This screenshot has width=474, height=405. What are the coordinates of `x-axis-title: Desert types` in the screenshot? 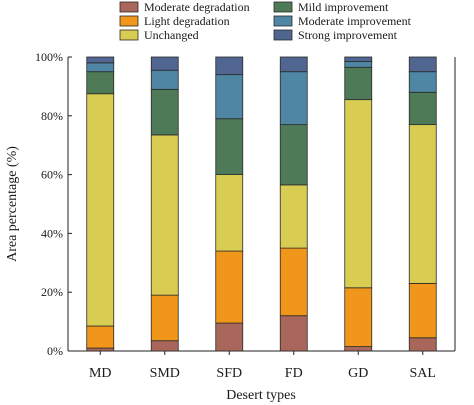 It's located at (261, 395).